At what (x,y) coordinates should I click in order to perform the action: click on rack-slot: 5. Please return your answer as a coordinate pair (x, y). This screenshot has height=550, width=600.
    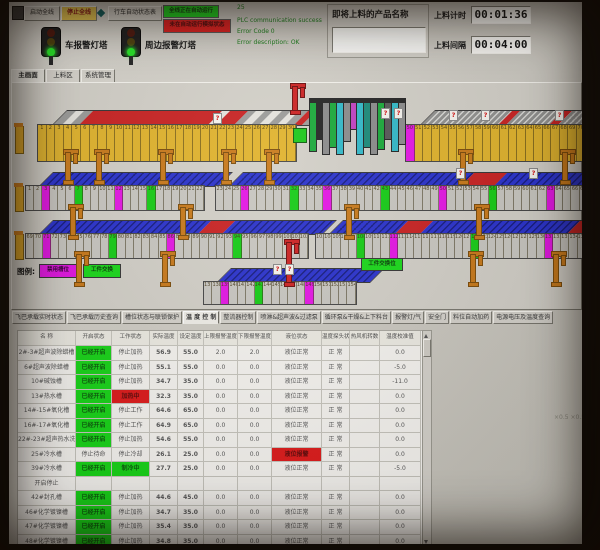
    Looking at the image, I should click on (76, 143).